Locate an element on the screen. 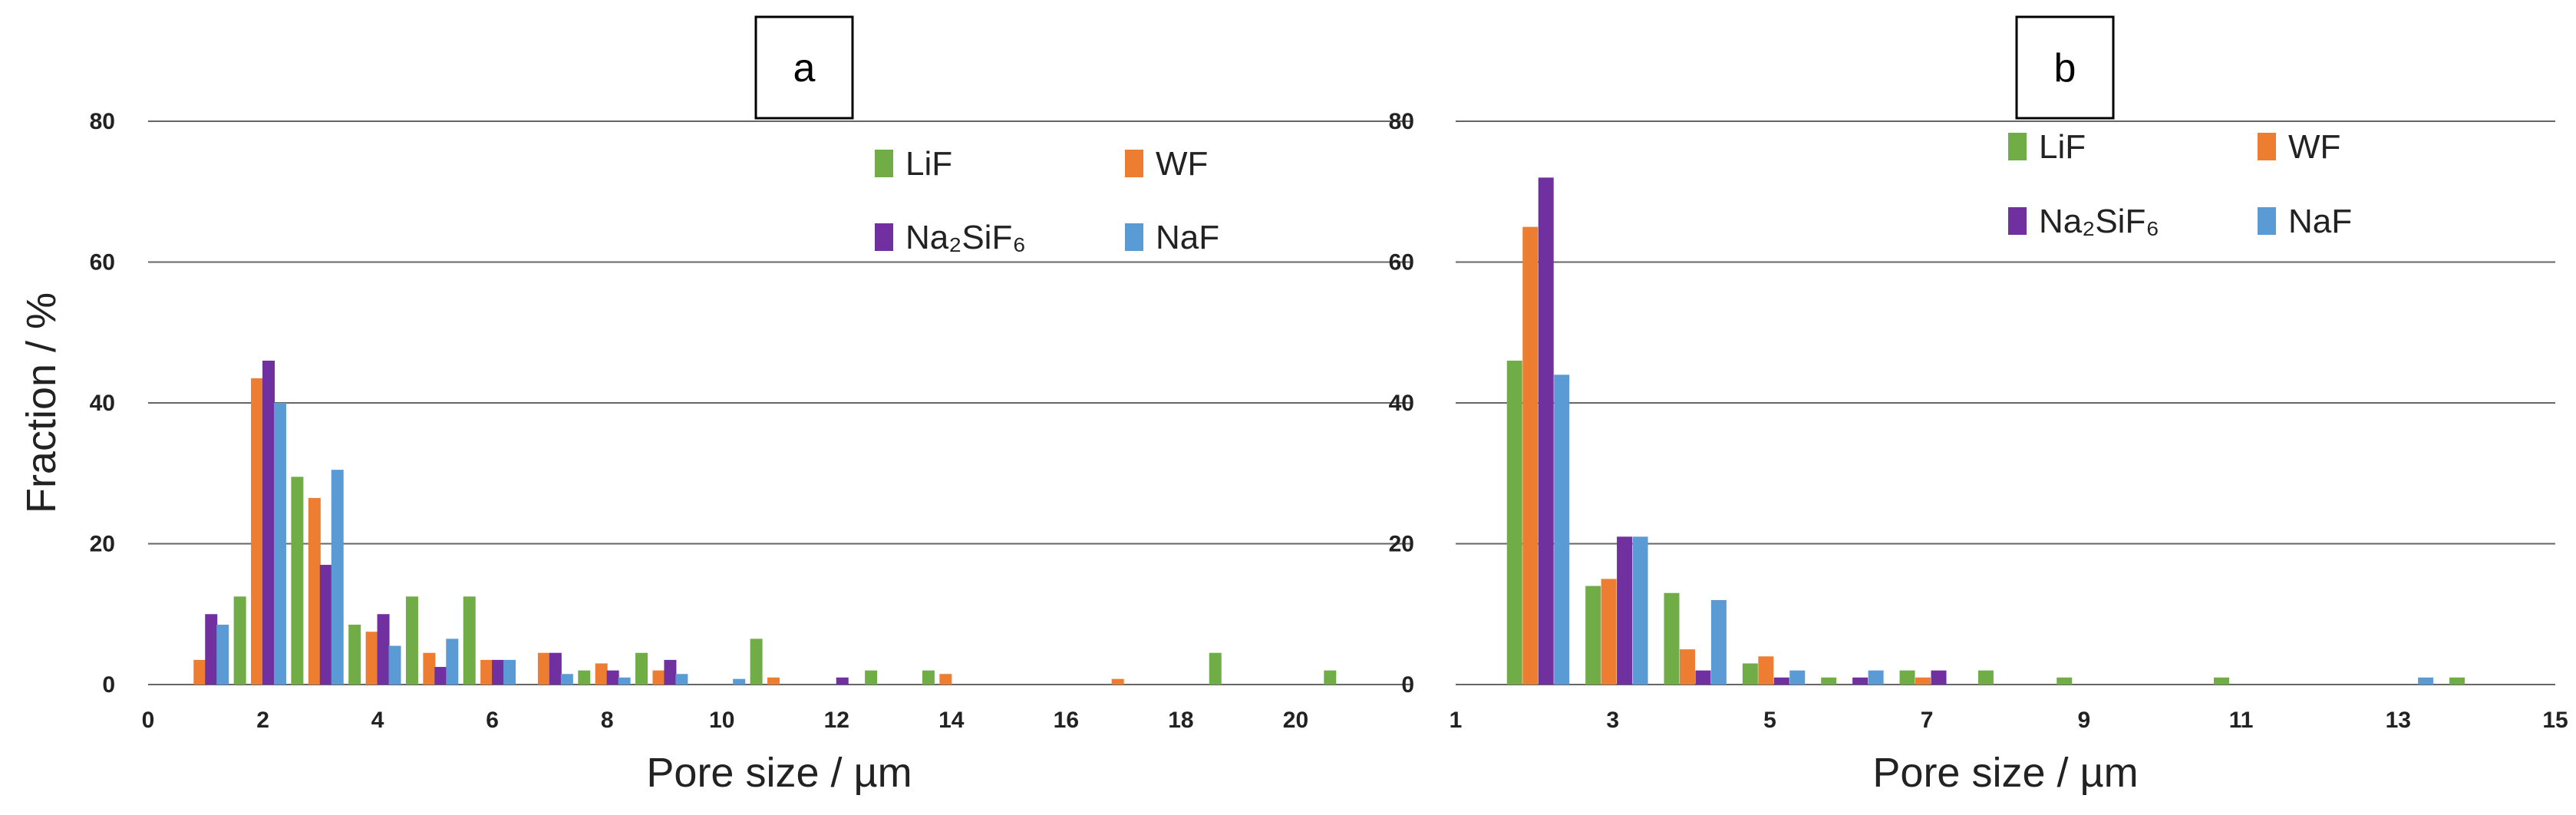 Image resolution: width=2576 pixels, height=815 pixels. legend-label-na2sif6: Na₂SiF₆ is located at coordinates (965, 237).